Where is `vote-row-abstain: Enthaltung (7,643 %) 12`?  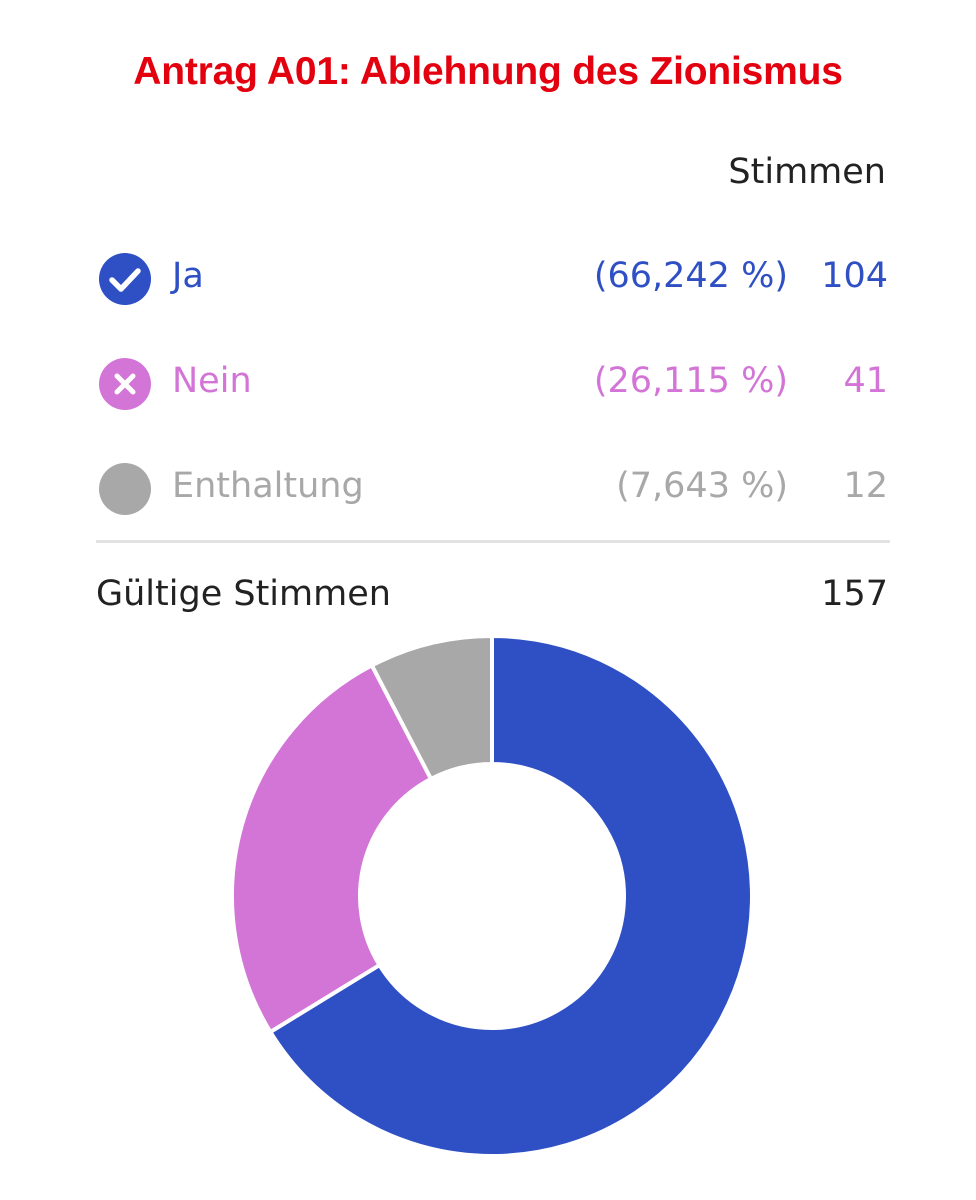 vote-row-abstain: Enthaltung (7,643 %) 12 is located at coordinates (493, 488).